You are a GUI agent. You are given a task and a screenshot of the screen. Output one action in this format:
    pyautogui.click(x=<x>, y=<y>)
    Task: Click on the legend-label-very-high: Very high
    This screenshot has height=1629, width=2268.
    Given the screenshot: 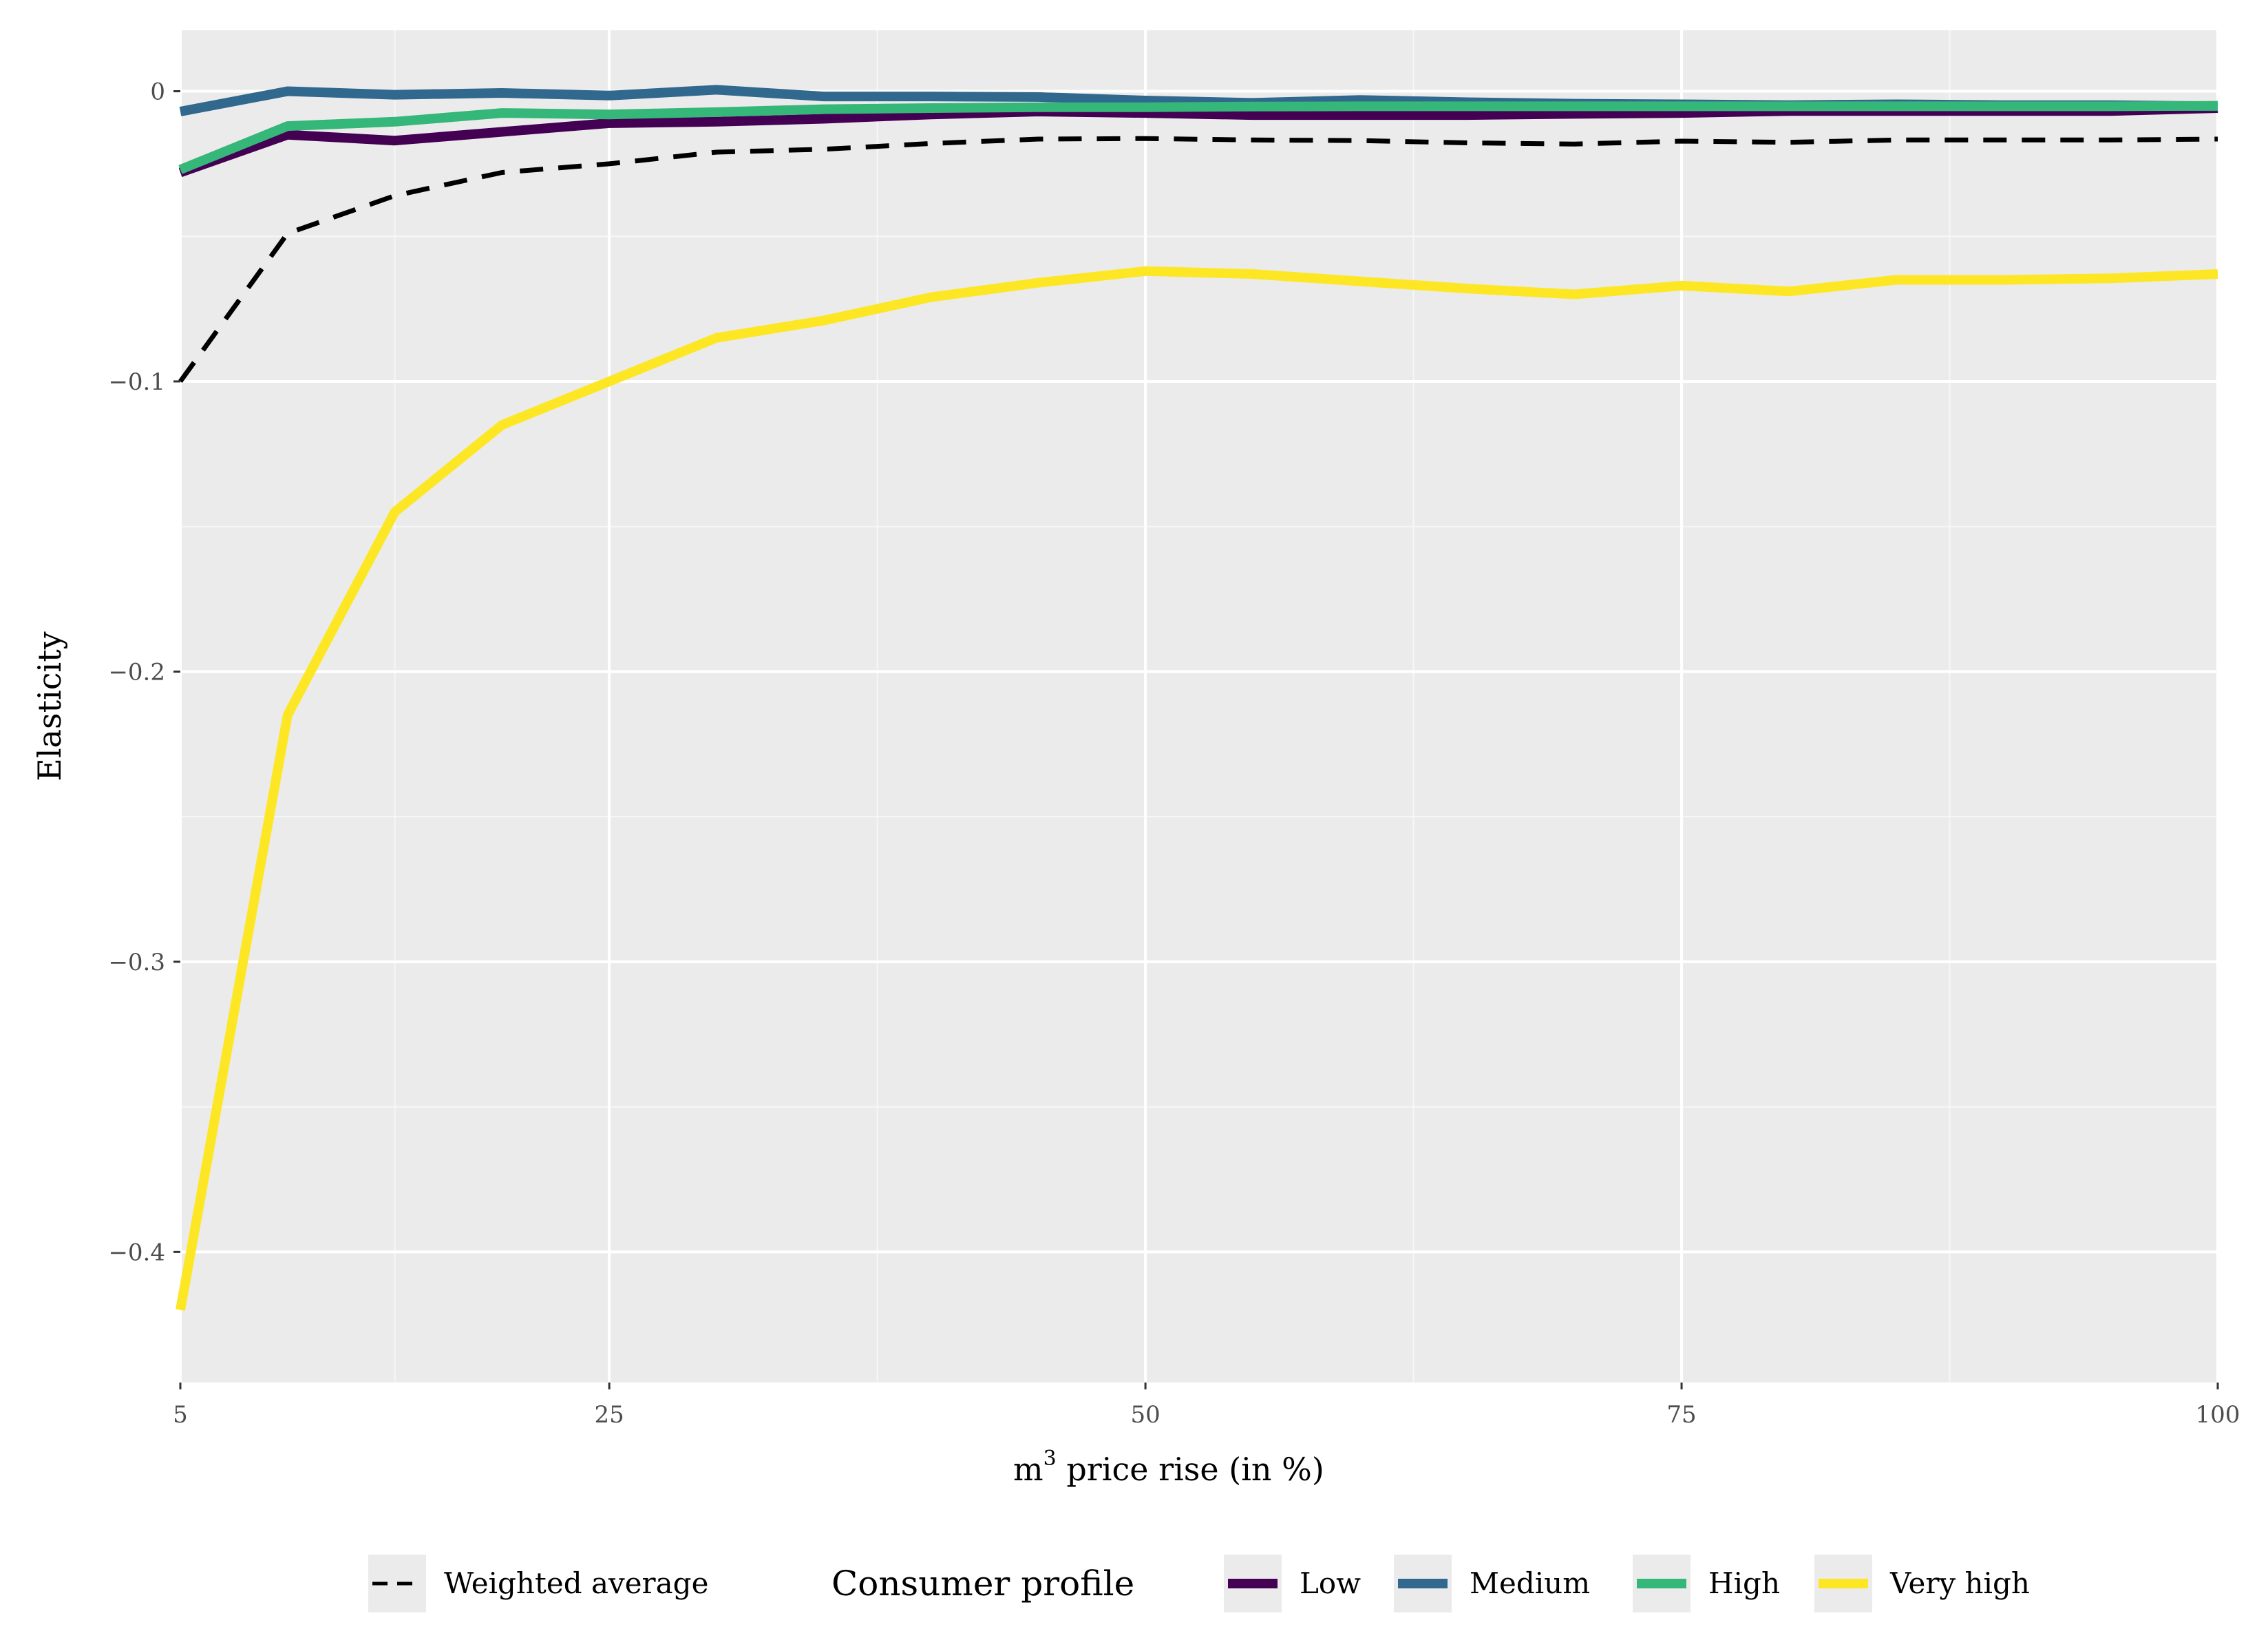 What is the action you would take?
    pyautogui.click(x=1960, y=1583)
    